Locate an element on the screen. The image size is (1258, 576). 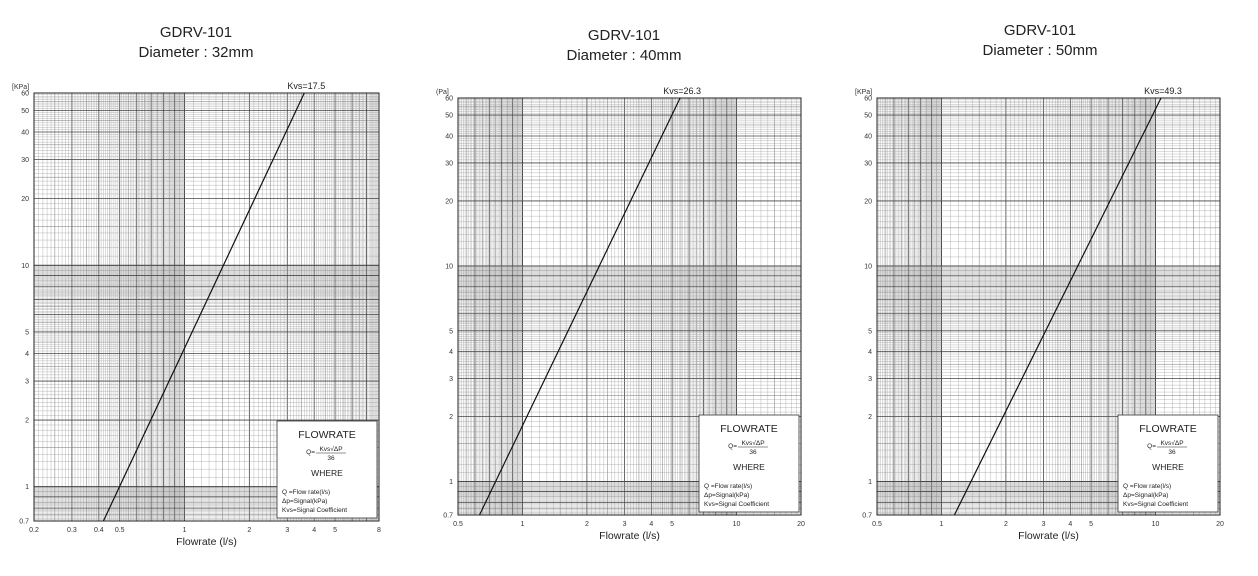
chart-subtitle: Diameter : 50mm is located at coordinates (1039, 50).